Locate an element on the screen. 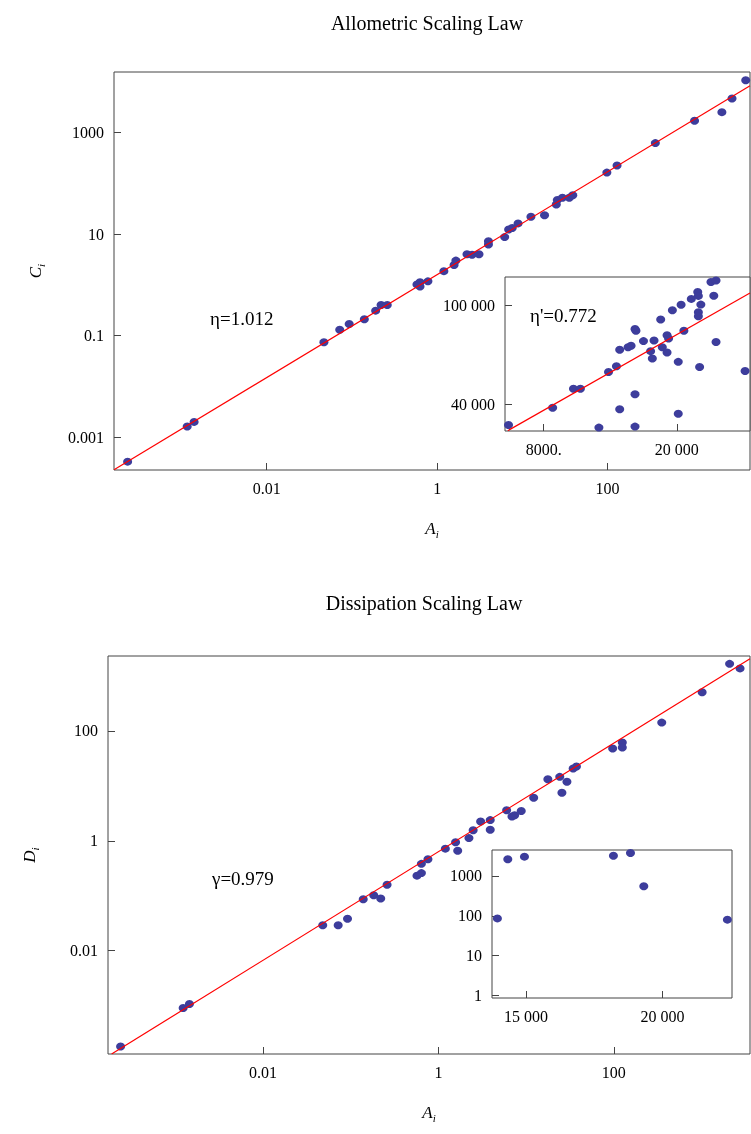 The height and width of the screenshot is (1134, 751). y-tick-label: 40 000 is located at coordinates (473, 404).